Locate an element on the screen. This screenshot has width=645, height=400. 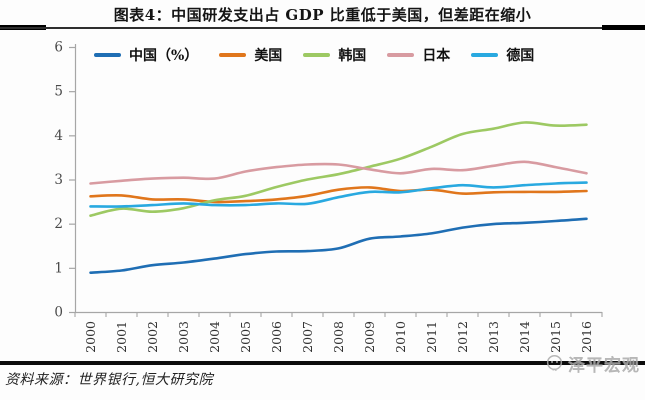
y-tick-label: 5 is located at coordinates (58, 92).